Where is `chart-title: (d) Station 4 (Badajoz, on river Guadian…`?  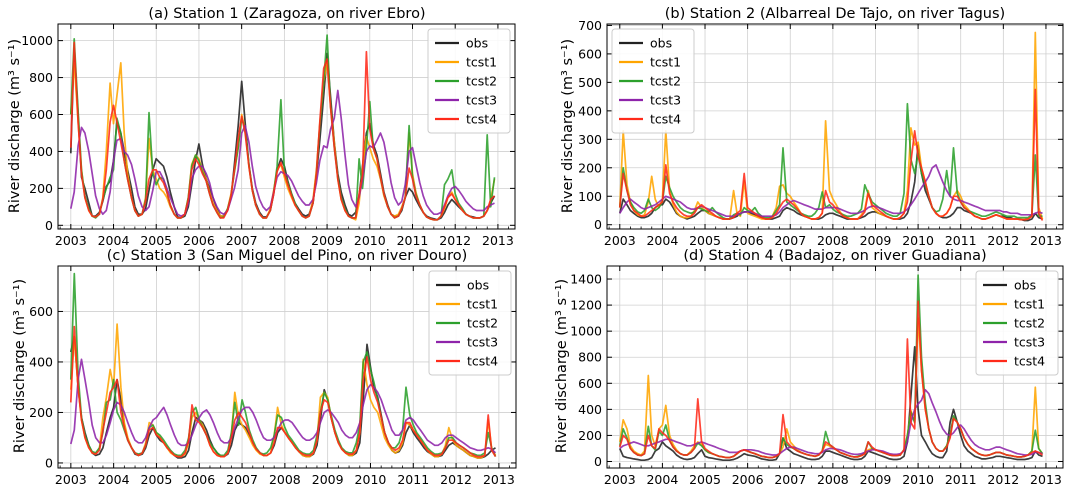 chart-title: (d) Station 4 (Badajoz, on river Guadian… is located at coordinates (834, 256).